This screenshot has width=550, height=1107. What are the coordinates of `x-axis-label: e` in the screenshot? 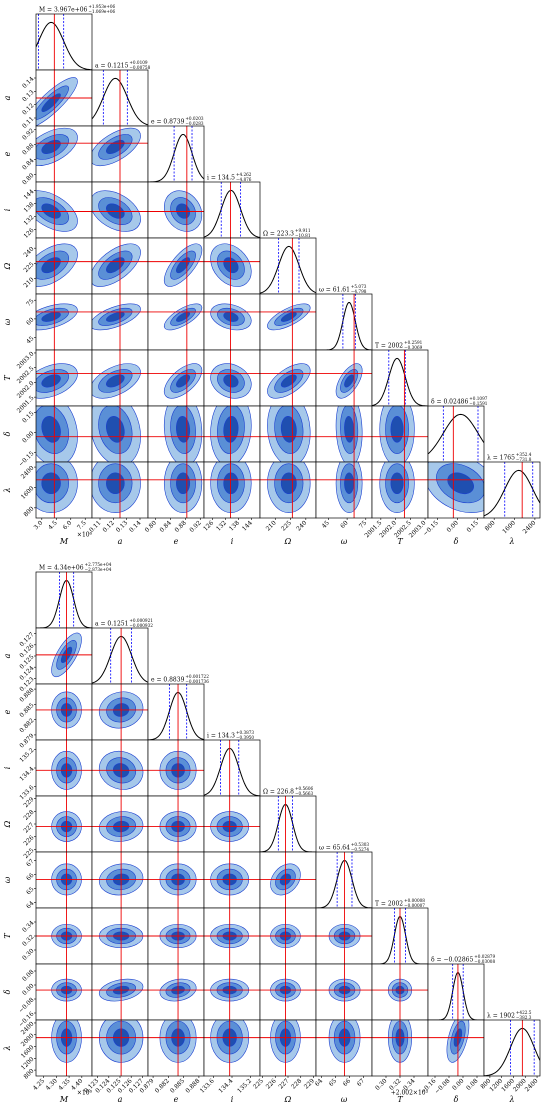 It's located at (176, 541).